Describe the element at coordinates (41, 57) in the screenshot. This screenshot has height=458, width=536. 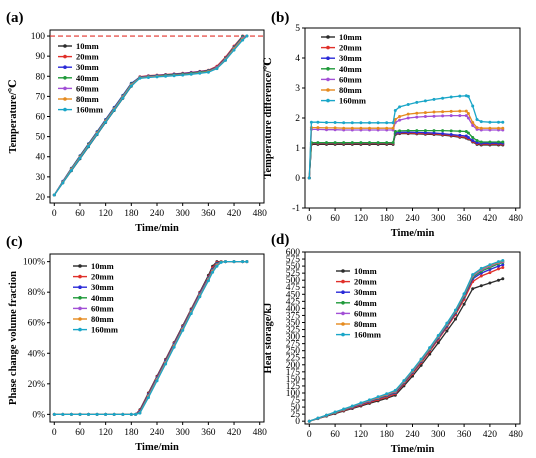
I see `y-tick-label: 90` at that location.